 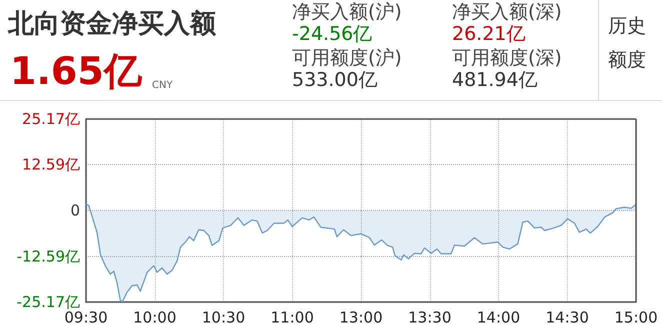 I want to click on y-tick-label: -25.17亿, so click(x=48, y=302).